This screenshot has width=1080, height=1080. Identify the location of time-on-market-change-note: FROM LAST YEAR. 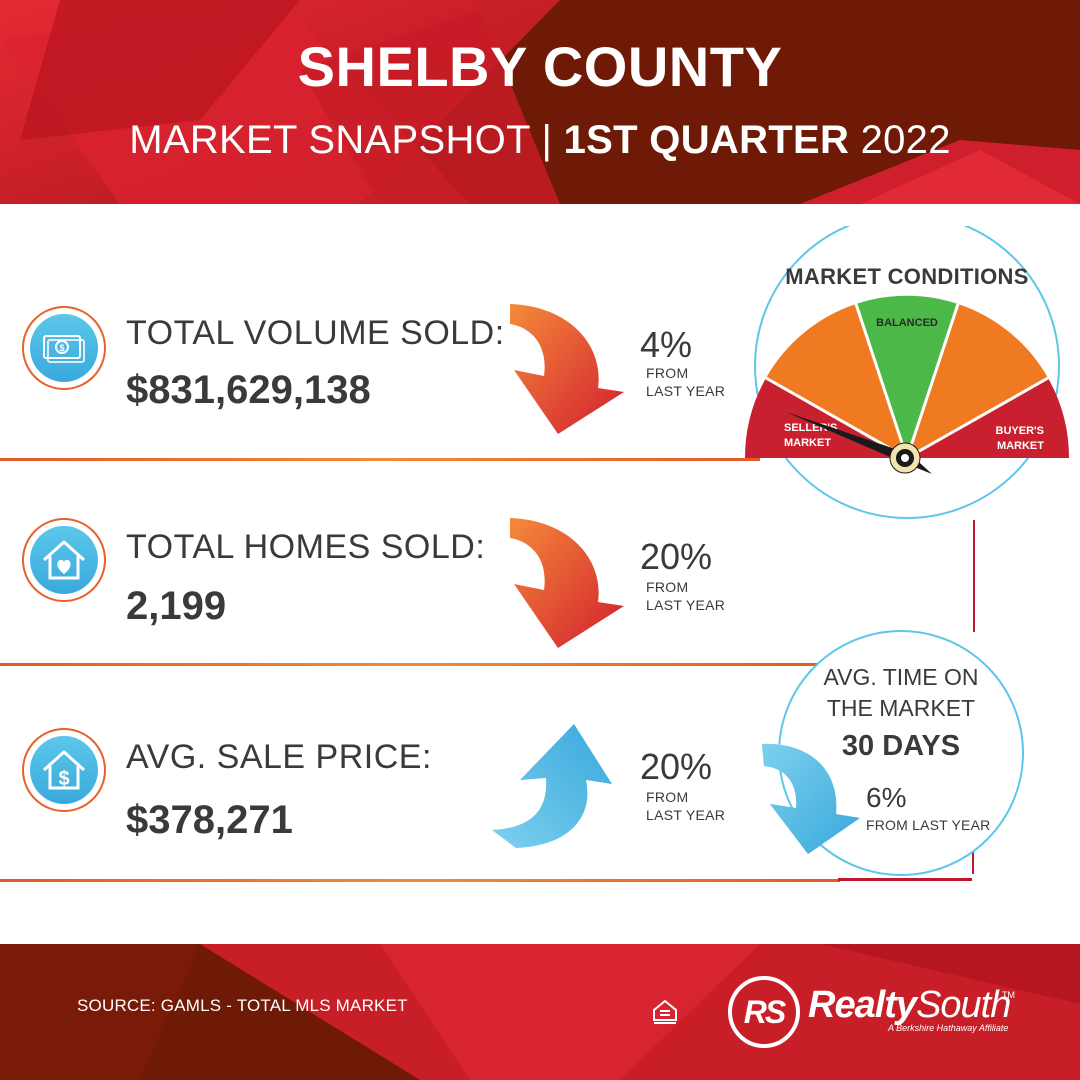
(928, 825).